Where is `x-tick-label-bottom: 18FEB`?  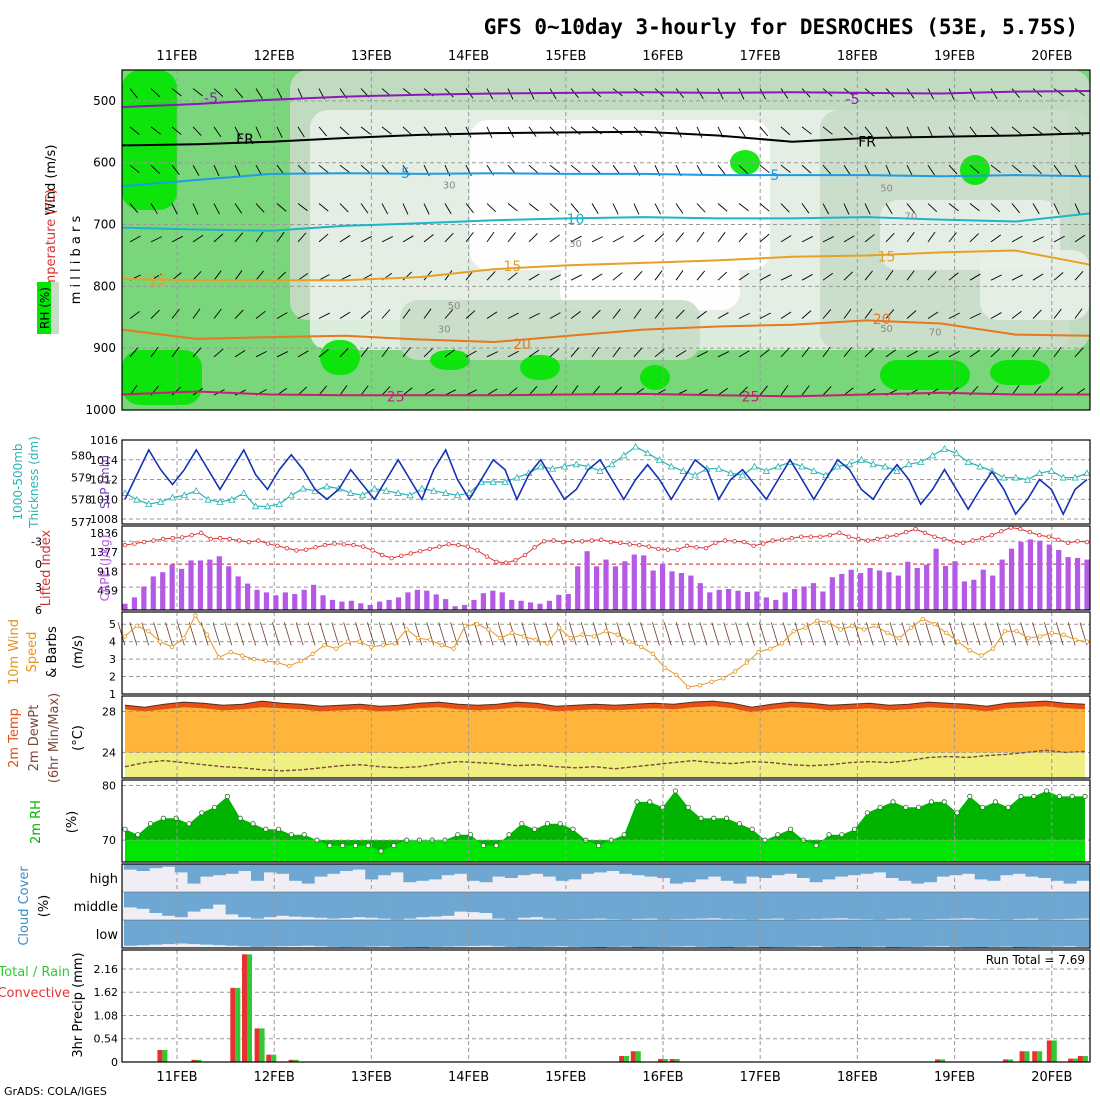 x-tick-label-bottom: 18FEB is located at coordinates (857, 1077).